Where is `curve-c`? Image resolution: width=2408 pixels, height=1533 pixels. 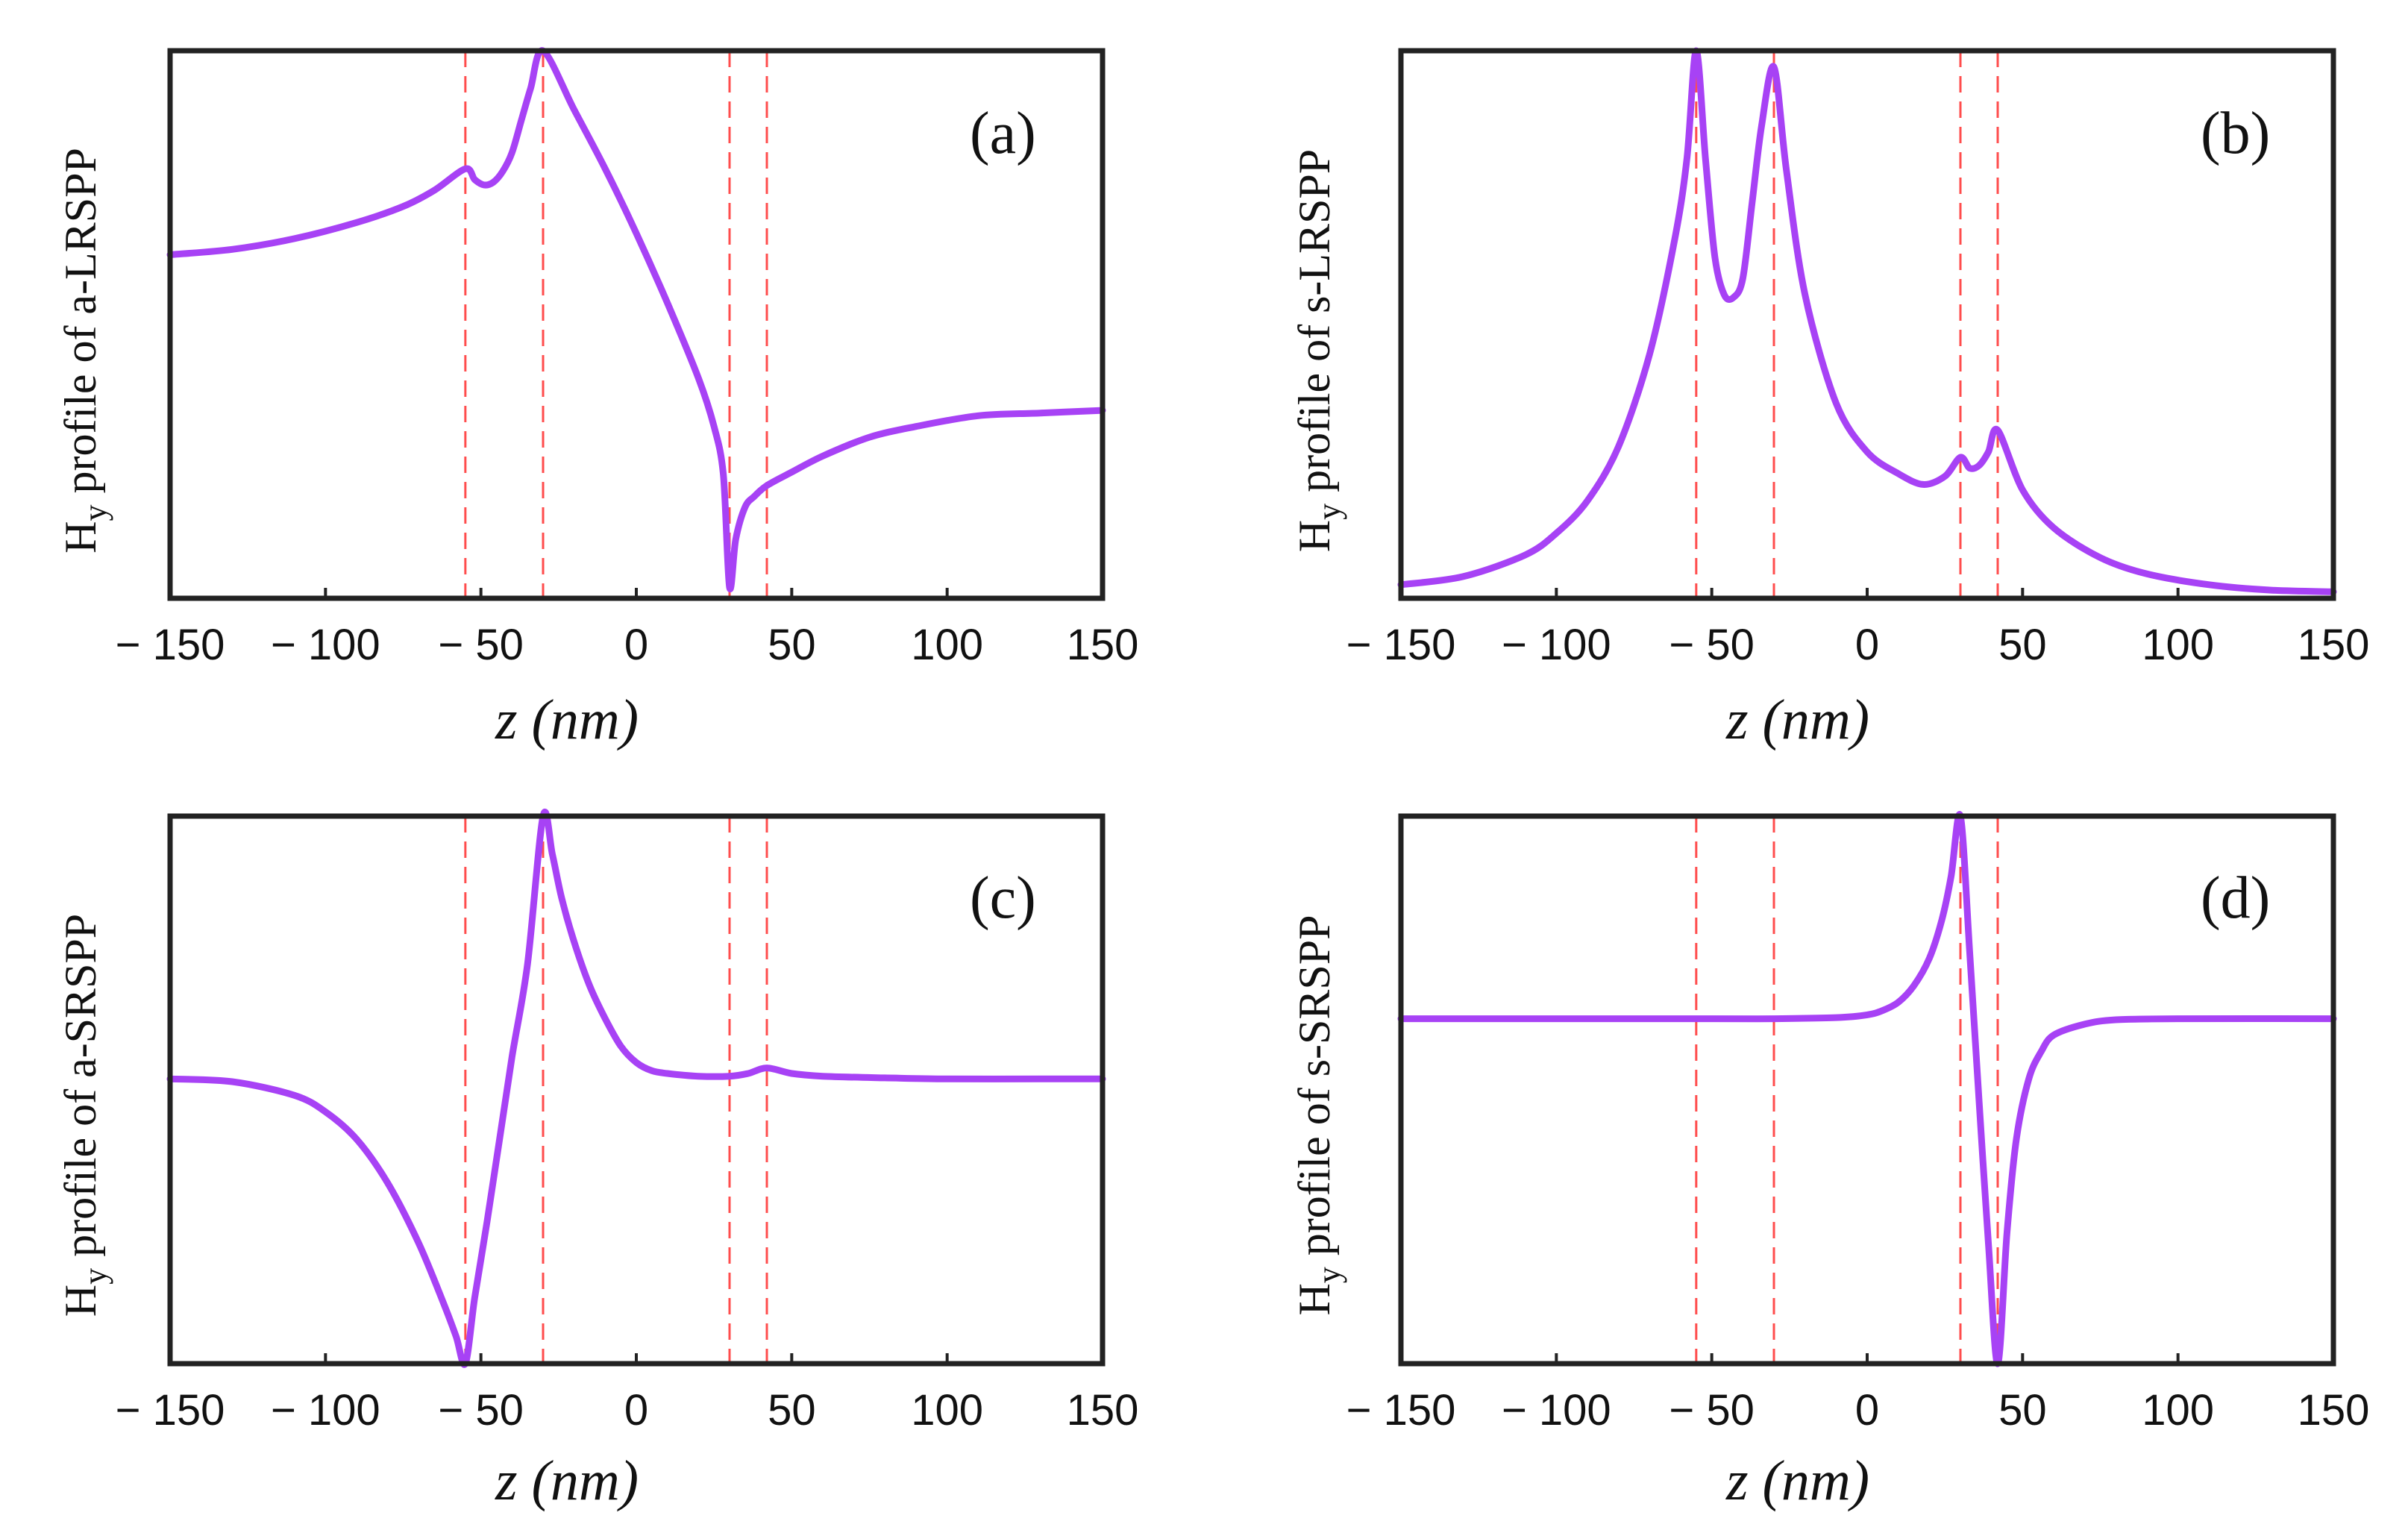 curve-c is located at coordinates (636, 1089).